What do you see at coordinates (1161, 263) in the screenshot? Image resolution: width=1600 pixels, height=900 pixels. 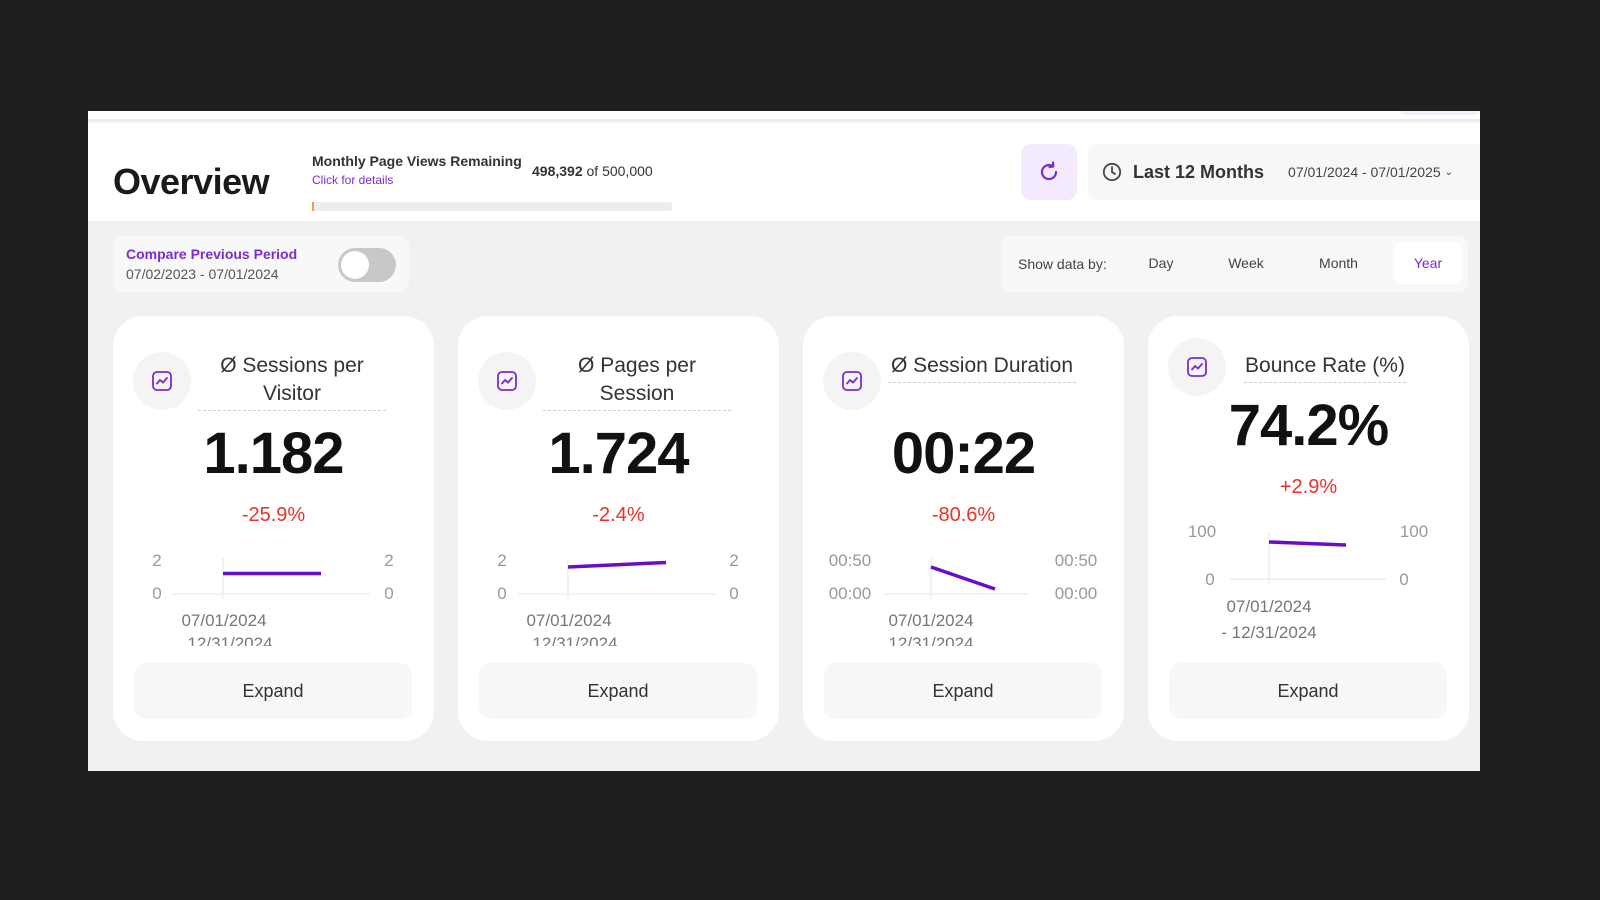 I see `granularity-day: Day` at bounding box center [1161, 263].